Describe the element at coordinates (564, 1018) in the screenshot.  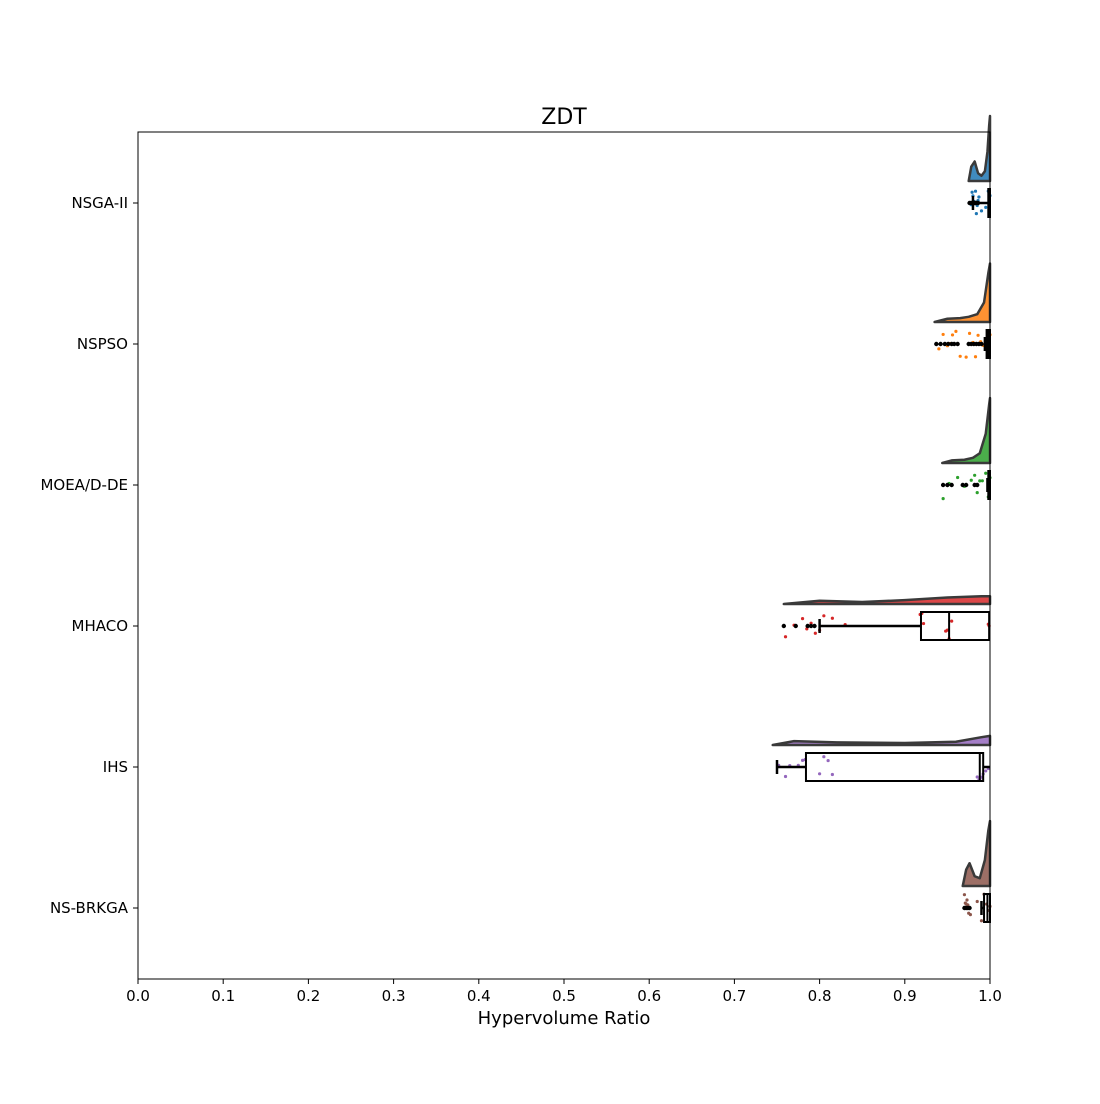
I see `x-axis-label: Hypervolume Ratio` at that location.